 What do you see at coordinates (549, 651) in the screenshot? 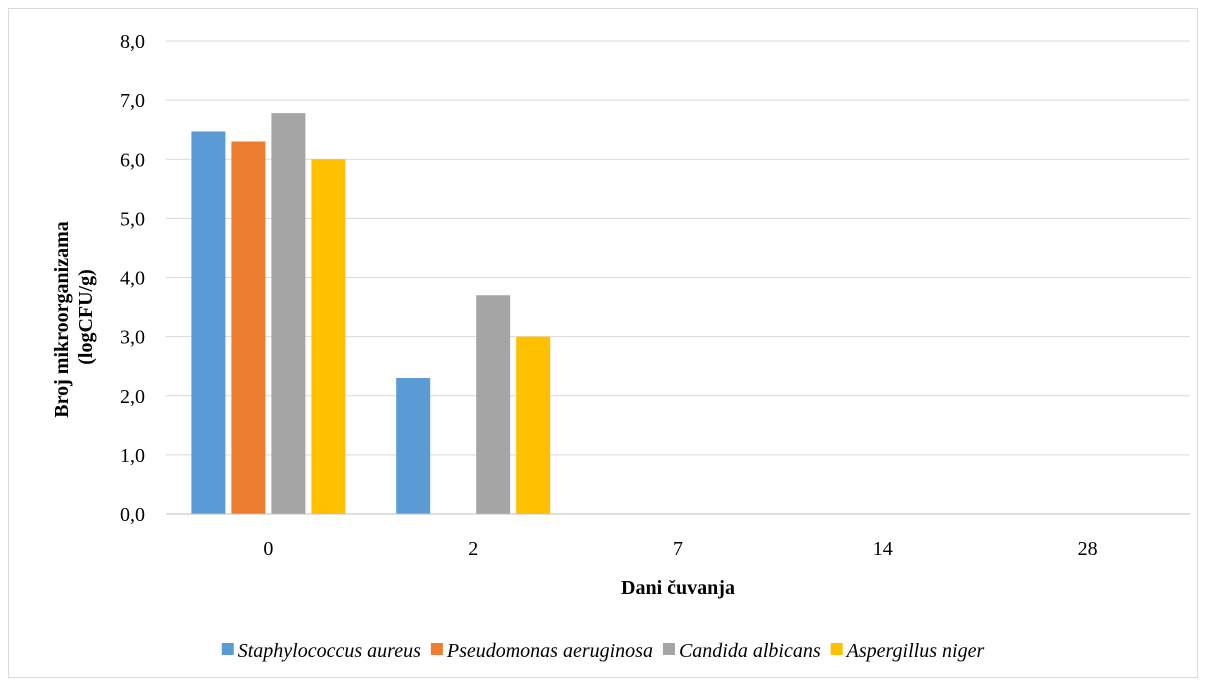
I see `legend-label: Pseudomonas aeruginosa` at bounding box center [549, 651].